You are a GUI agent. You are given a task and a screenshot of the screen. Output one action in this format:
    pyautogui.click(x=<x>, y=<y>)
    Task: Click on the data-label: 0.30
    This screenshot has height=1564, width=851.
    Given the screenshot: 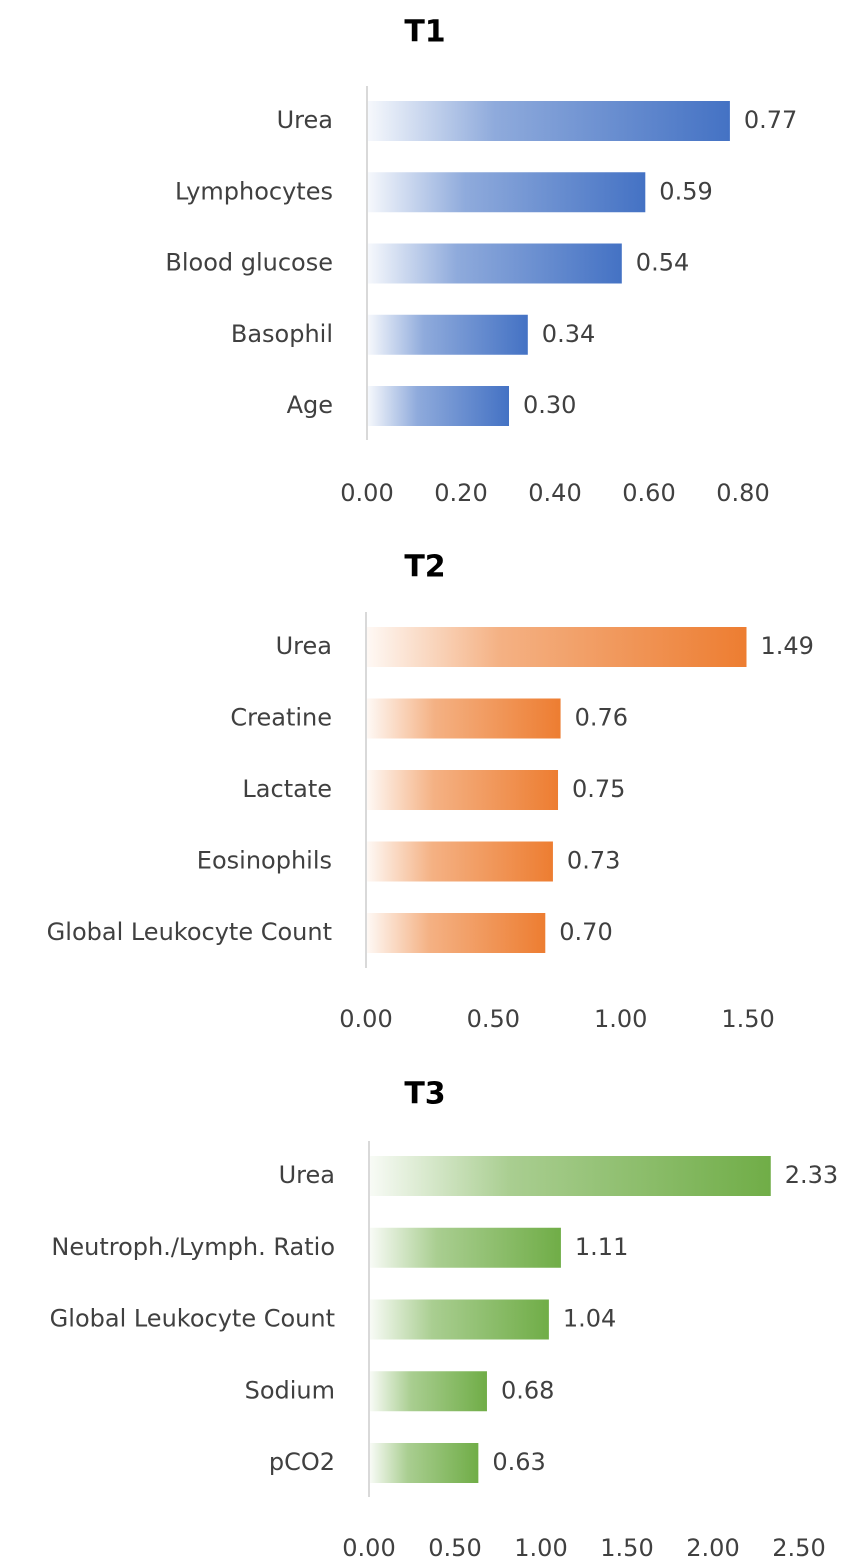 What is the action you would take?
    pyautogui.click(x=549, y=405)
    